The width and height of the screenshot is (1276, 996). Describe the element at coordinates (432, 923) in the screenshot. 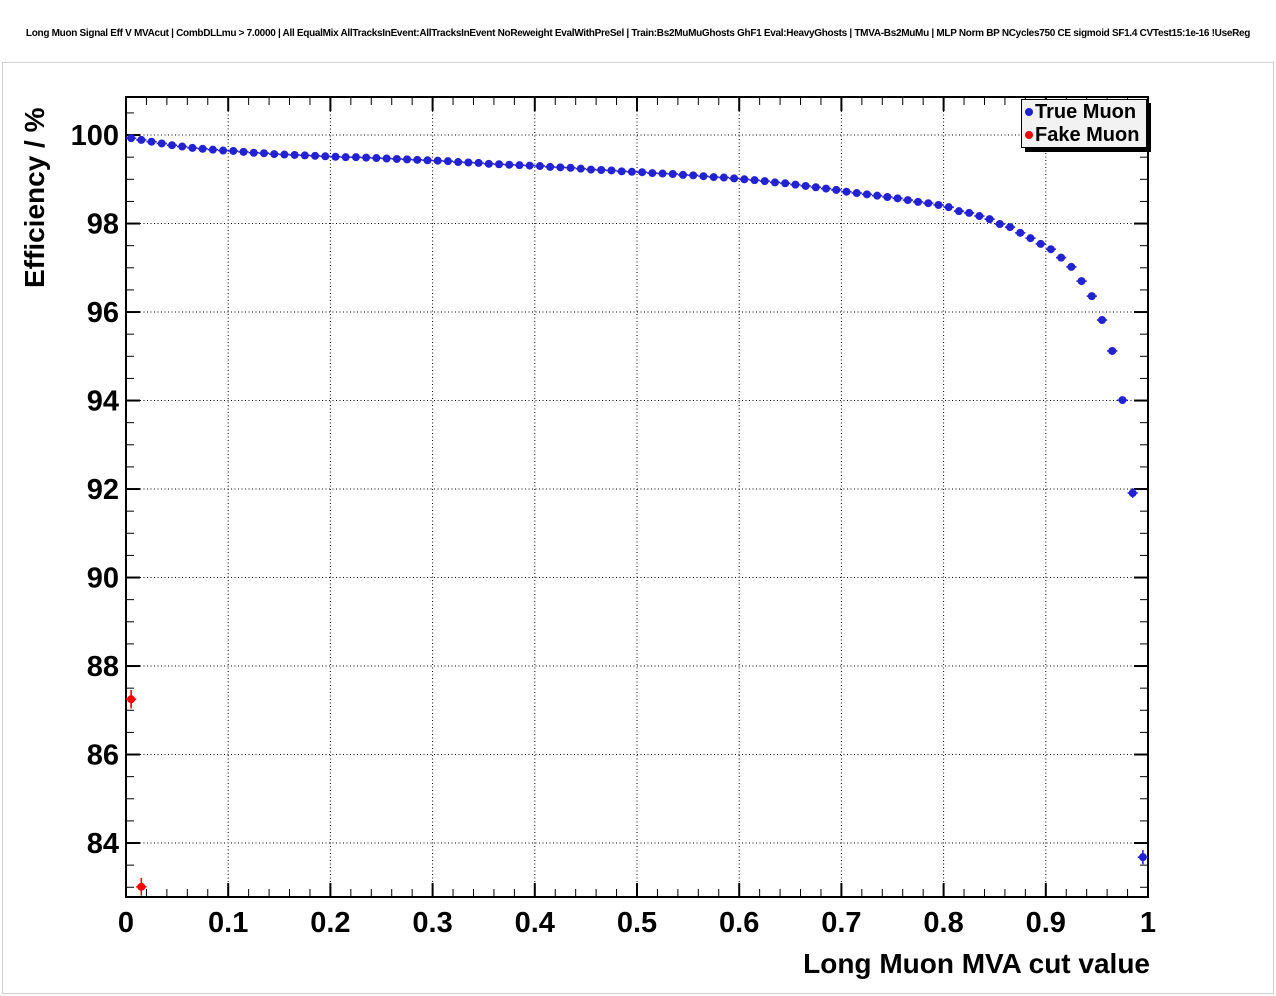

I see `x-tick-label: 0.3` at that location.